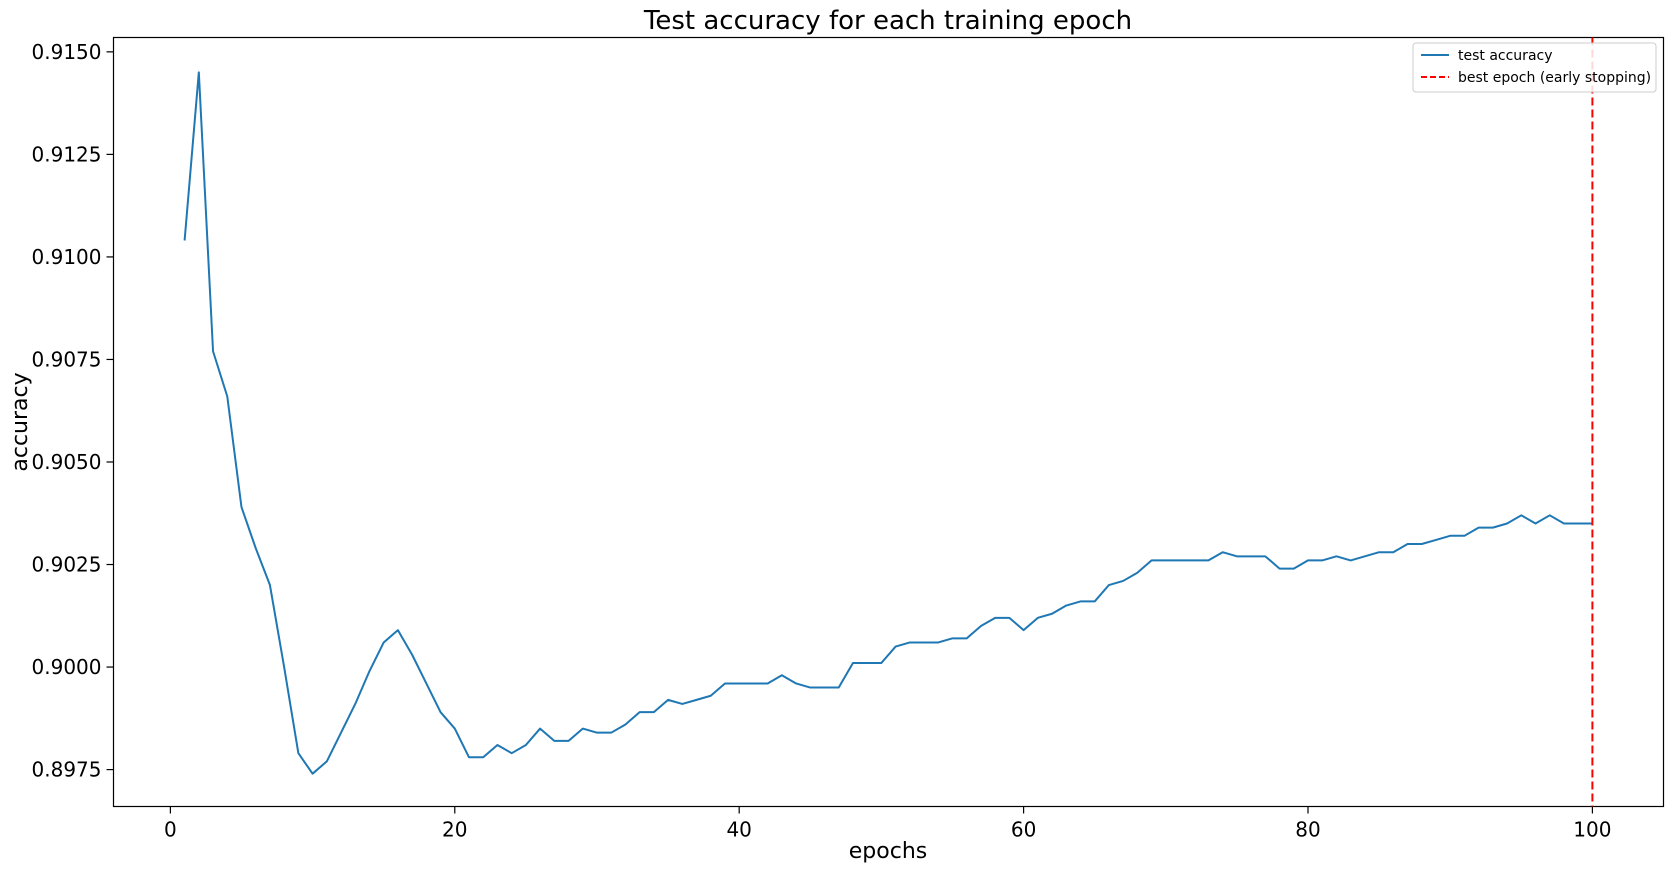  I want to click on y-axis-label: accuracy, so click(20, 421).